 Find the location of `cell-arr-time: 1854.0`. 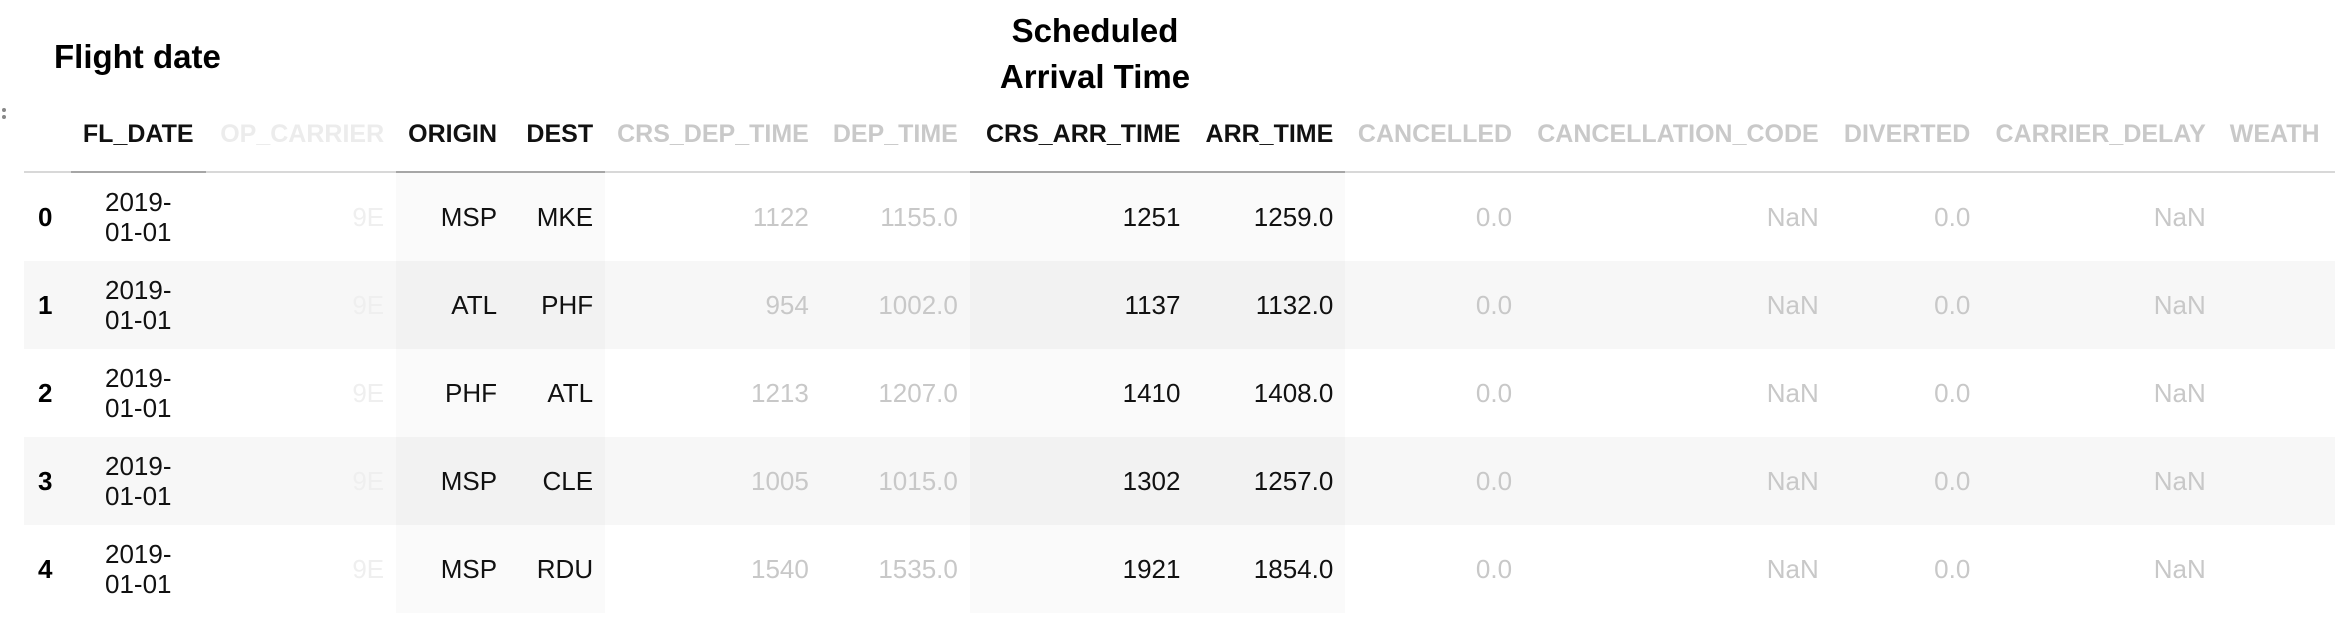

cell-arr-time: 1854.0 is located at coordinates (1269, 569).